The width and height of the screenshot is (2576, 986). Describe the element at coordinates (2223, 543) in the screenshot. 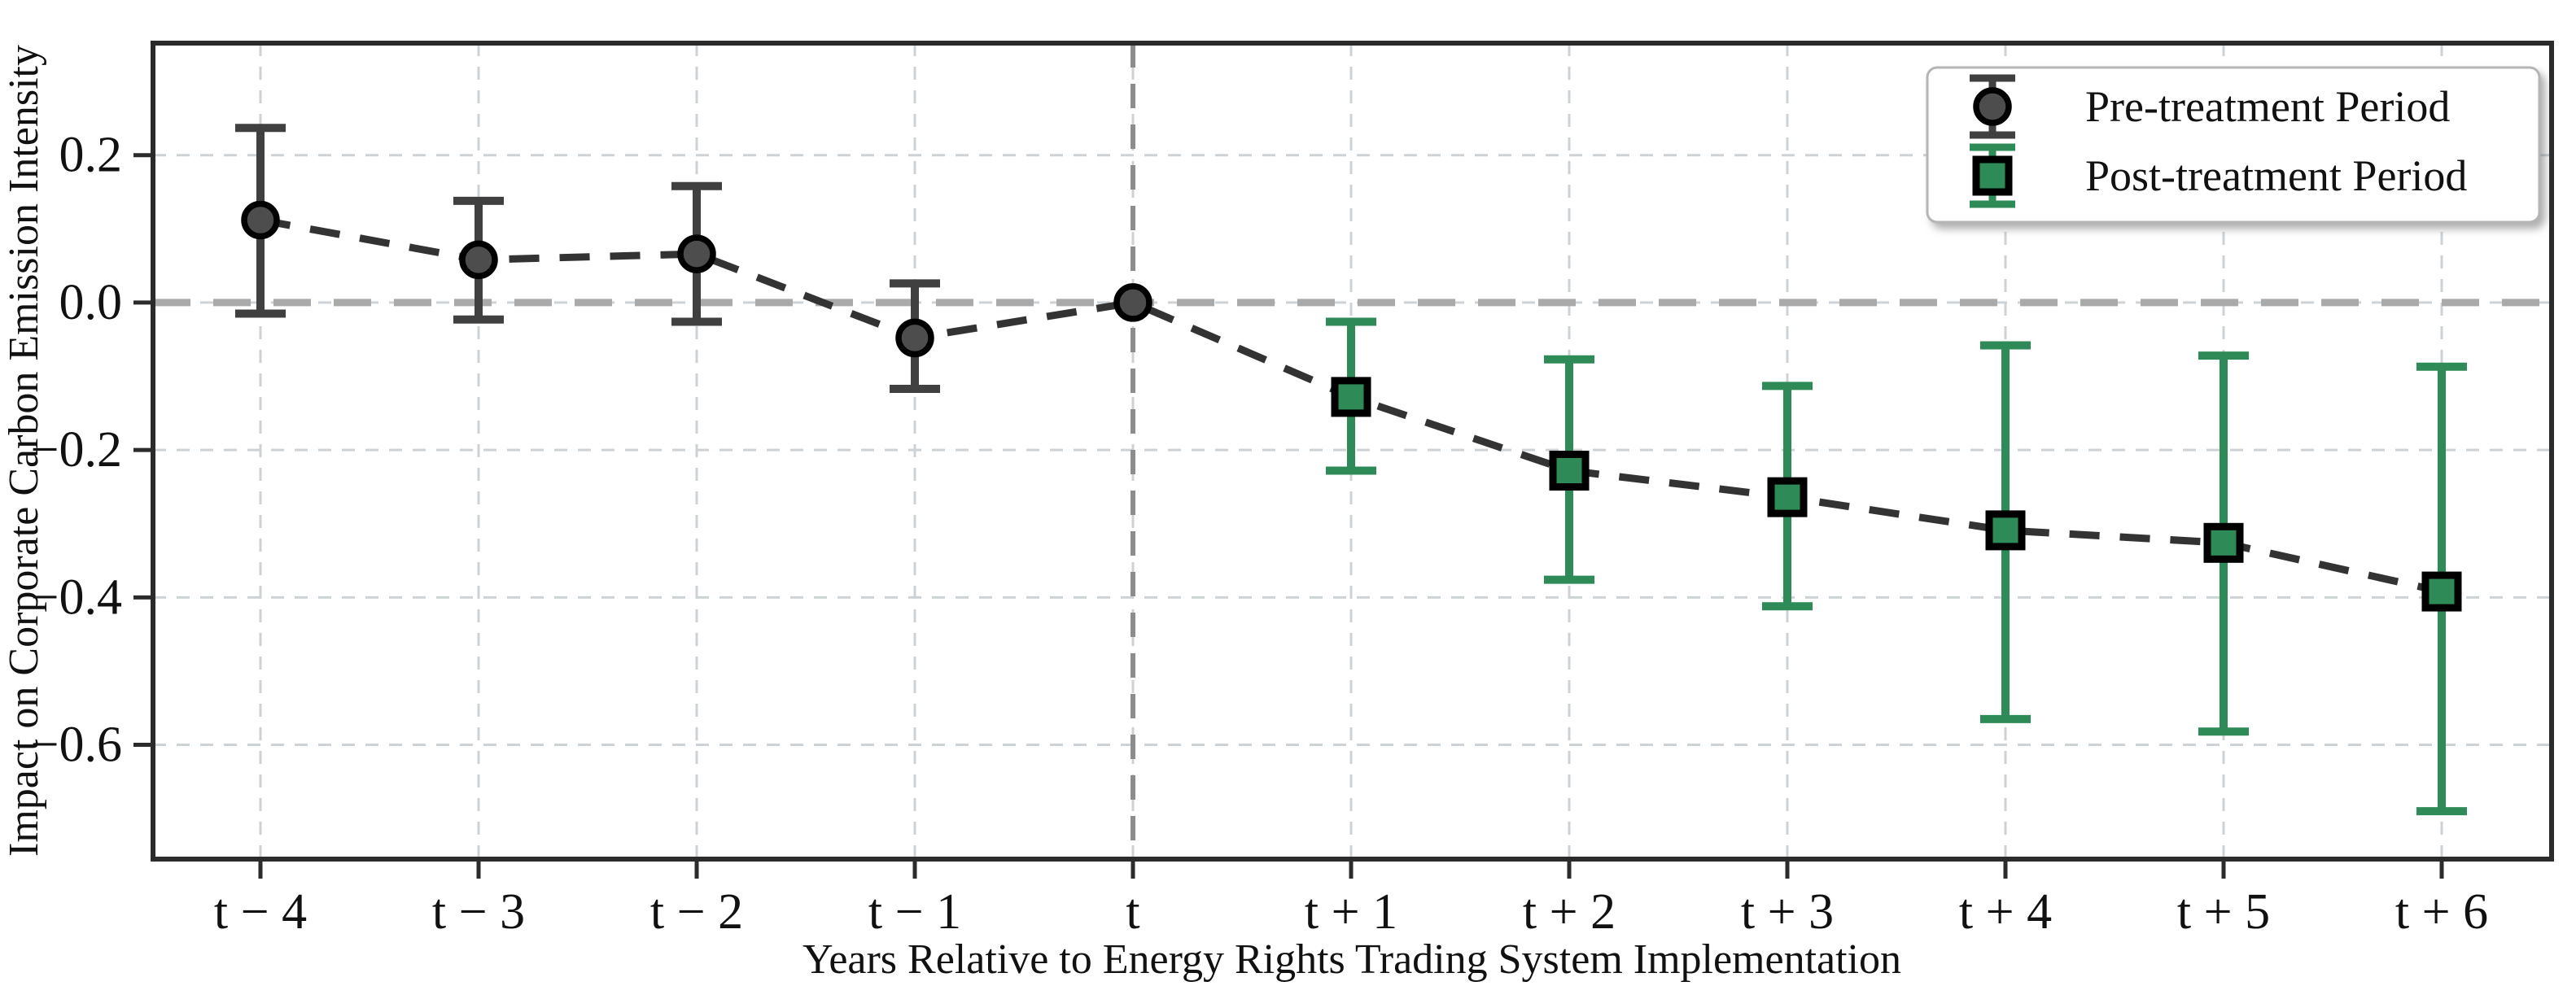

I see `post-treatment-marker-t + 5` at that location.